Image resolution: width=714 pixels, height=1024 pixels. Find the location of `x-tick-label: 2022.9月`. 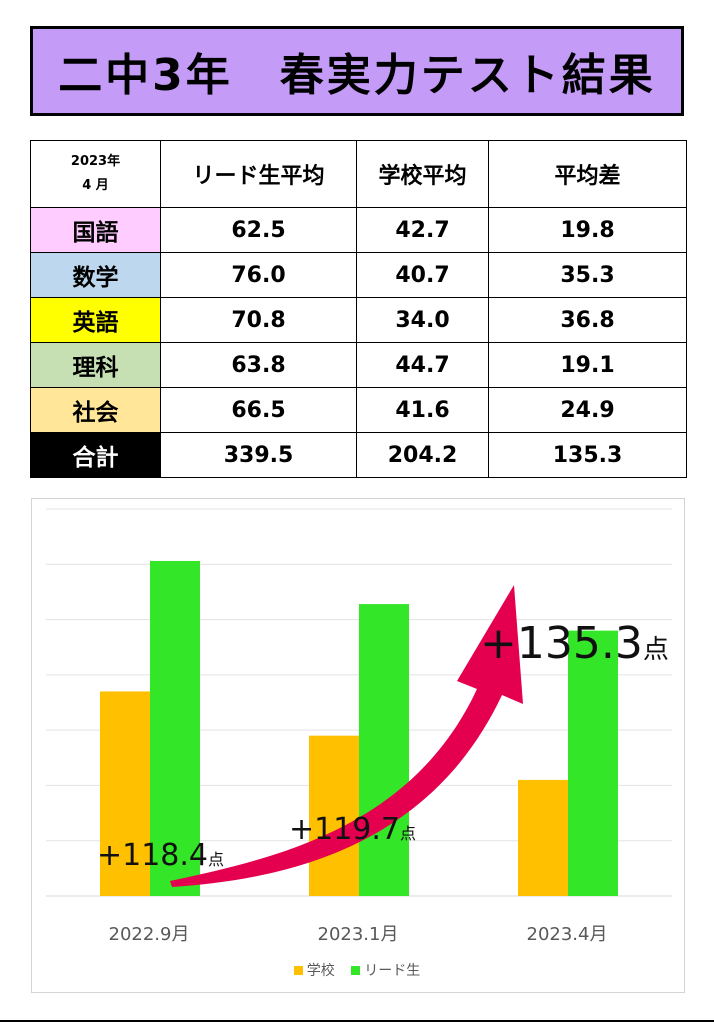

x-tick-label: 2022.9月 is located at coordinates (149, 934).